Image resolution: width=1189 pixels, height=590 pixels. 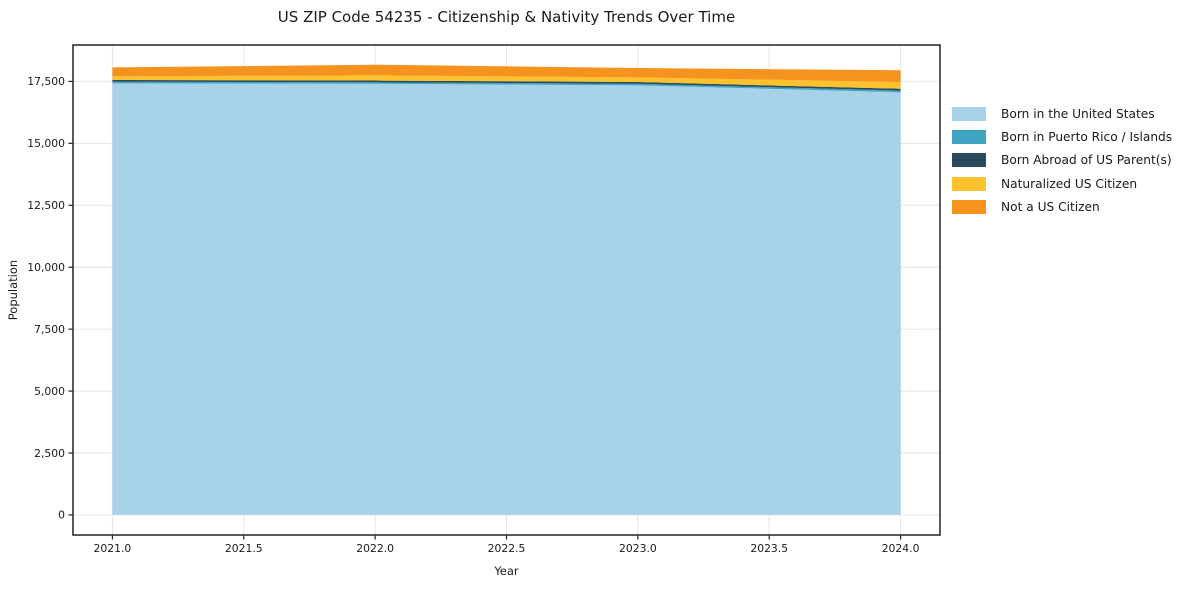 What do you see at coordinates (46, 205) in the screenshot?
I see `y-tick-label: 12,500` at bounding box center [46, 205].